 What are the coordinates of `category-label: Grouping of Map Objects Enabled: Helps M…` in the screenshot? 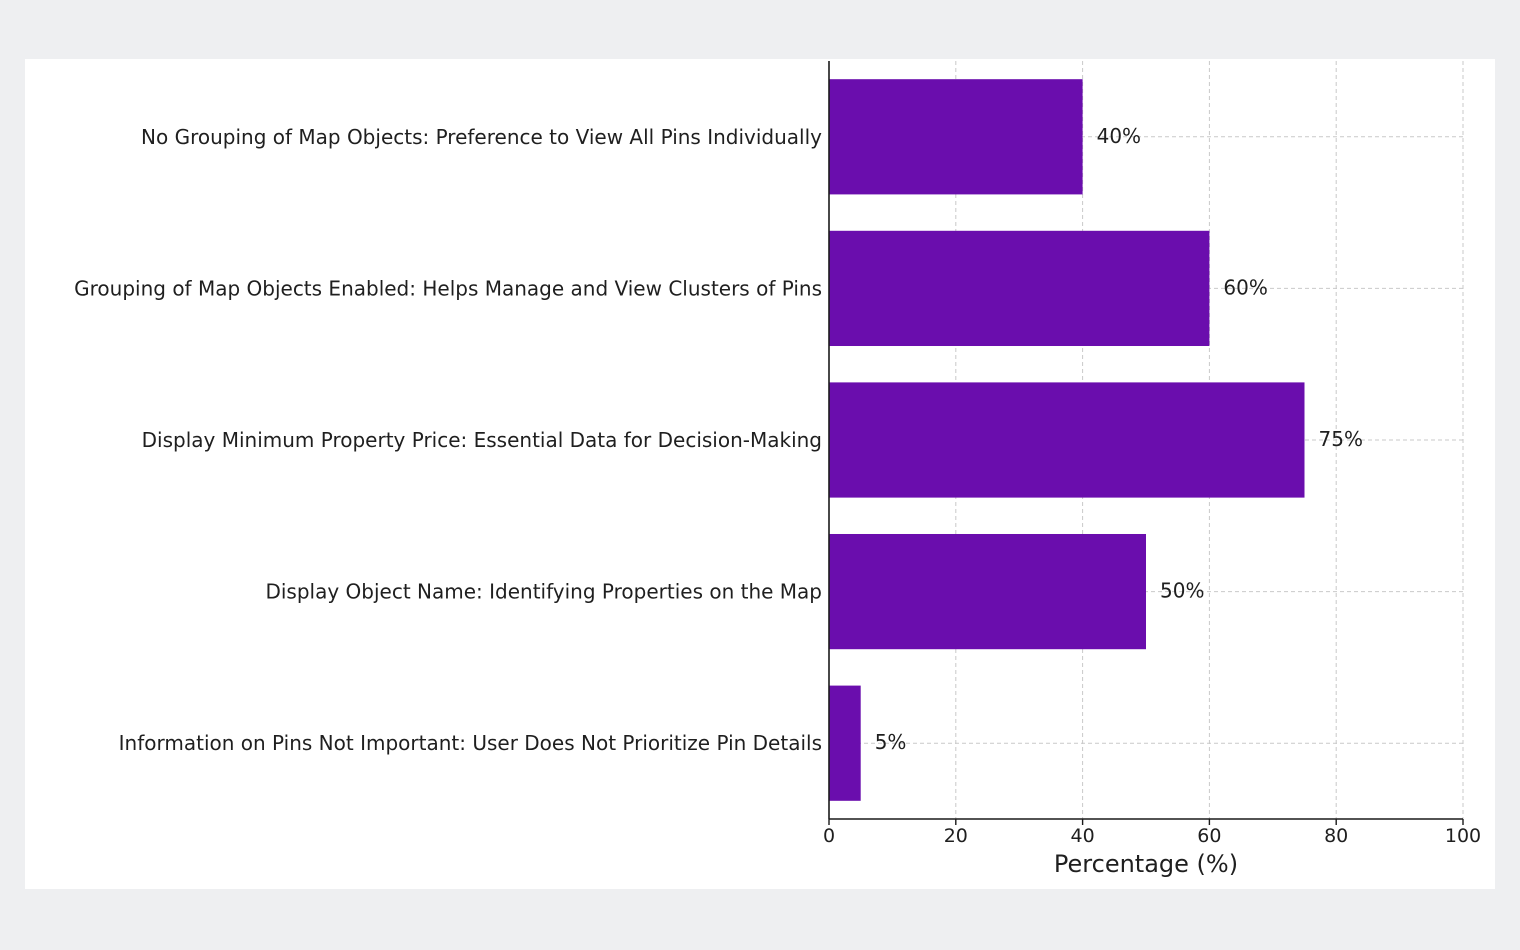 It's located at (448, 288).